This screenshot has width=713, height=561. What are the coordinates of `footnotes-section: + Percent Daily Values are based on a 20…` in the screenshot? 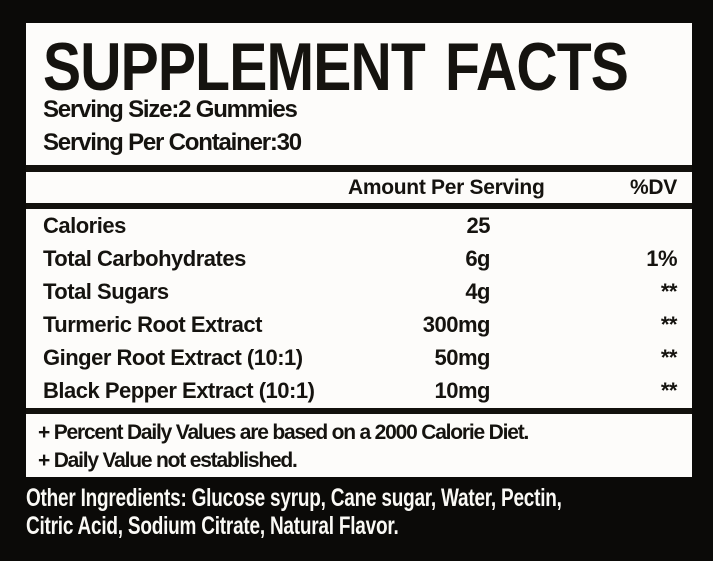 It's located at (359, 445).